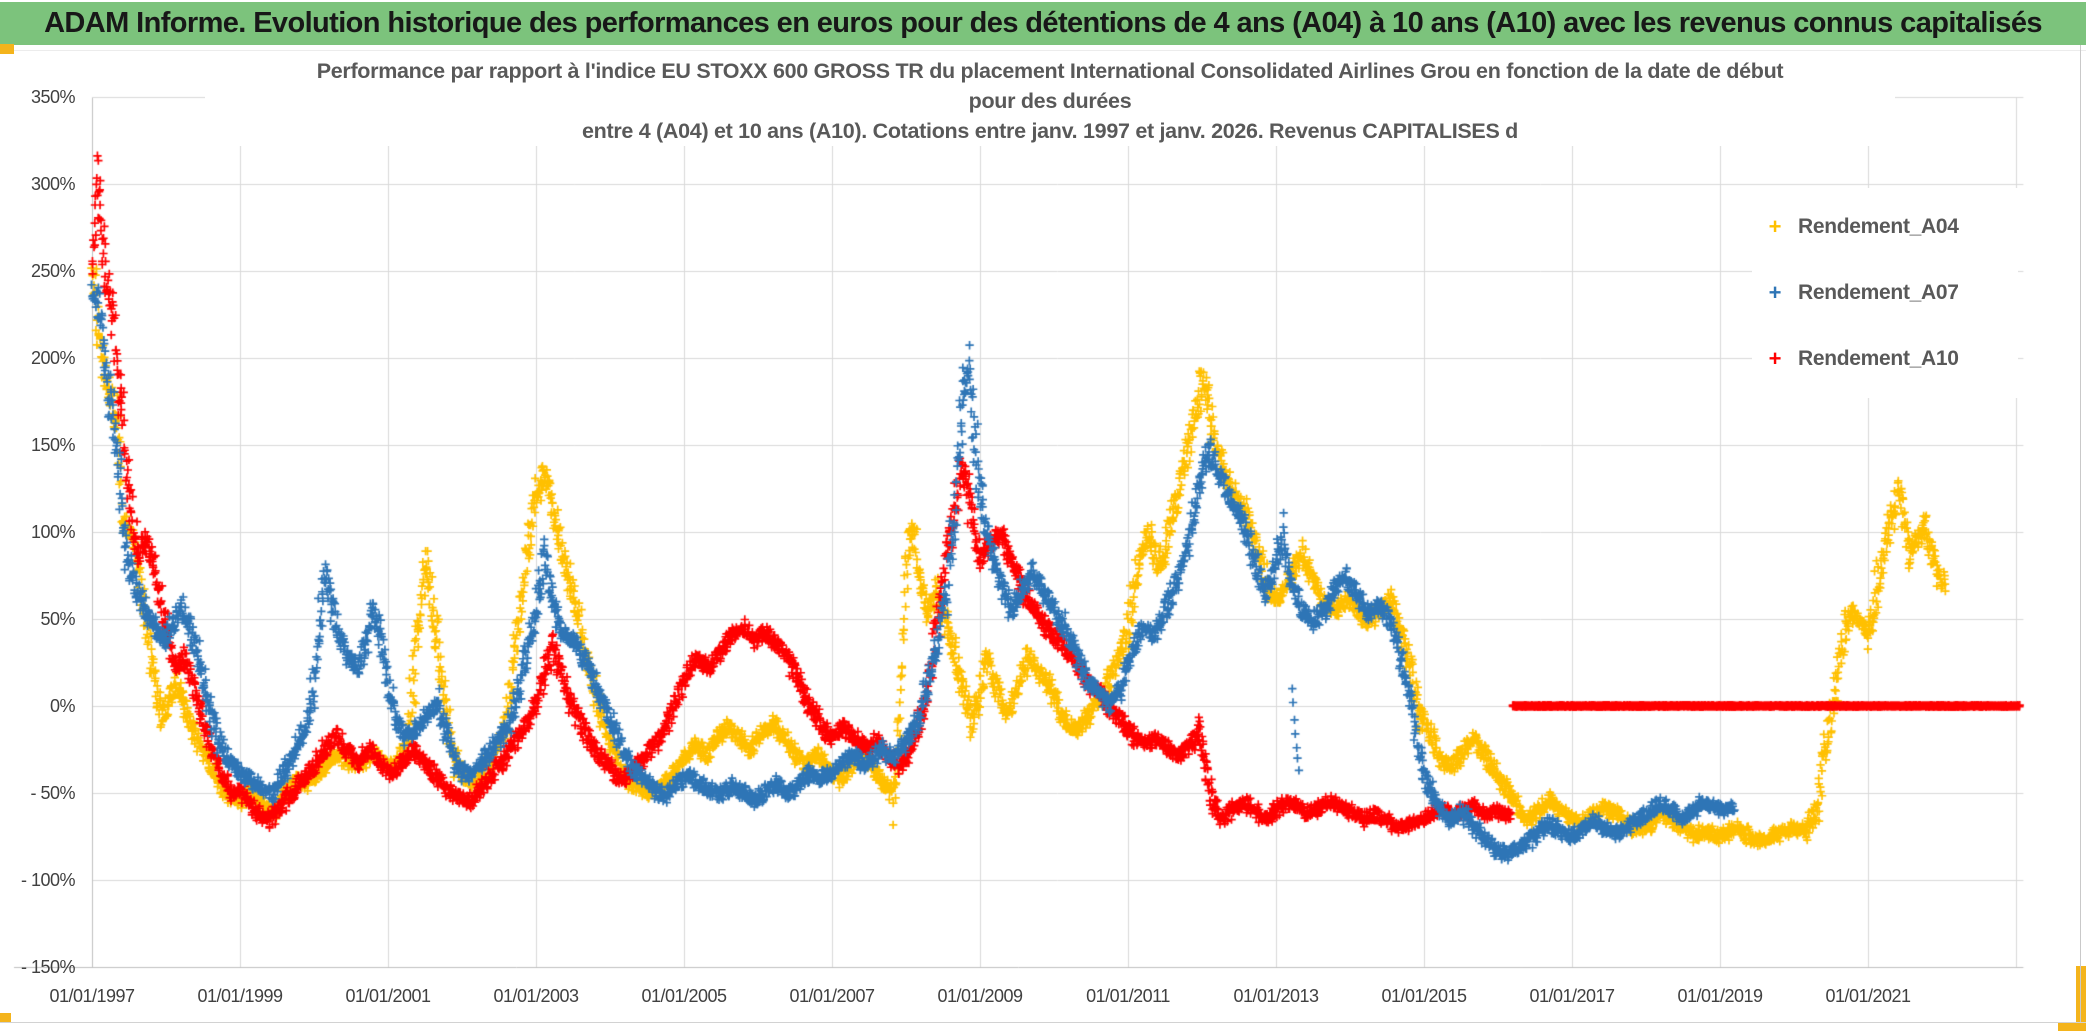  I want to click on window-bottom-border, so click(1043, 1022).